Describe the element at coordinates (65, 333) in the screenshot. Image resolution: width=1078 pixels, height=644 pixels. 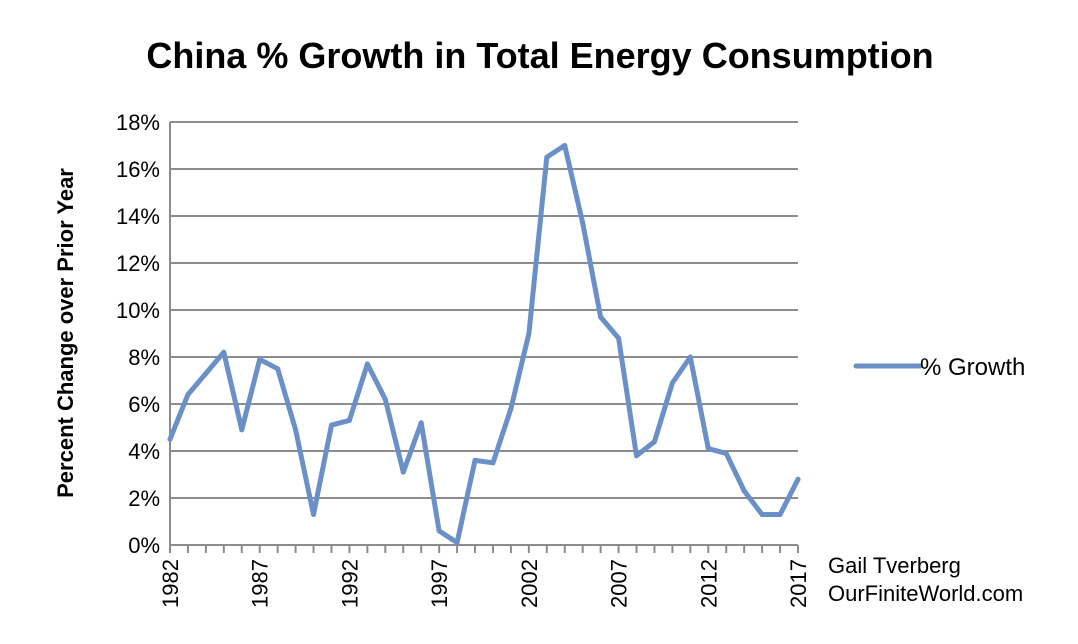
I see `y-axis-label: Percent Change over Prior Year` at that location.